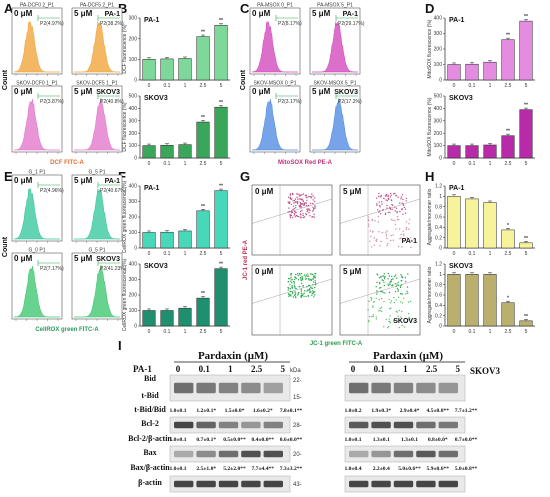  Describe the element at coordinates (246, 259) in the screenshot. I see `jc1-ylabel: JC-1 red PE-A` at that location.